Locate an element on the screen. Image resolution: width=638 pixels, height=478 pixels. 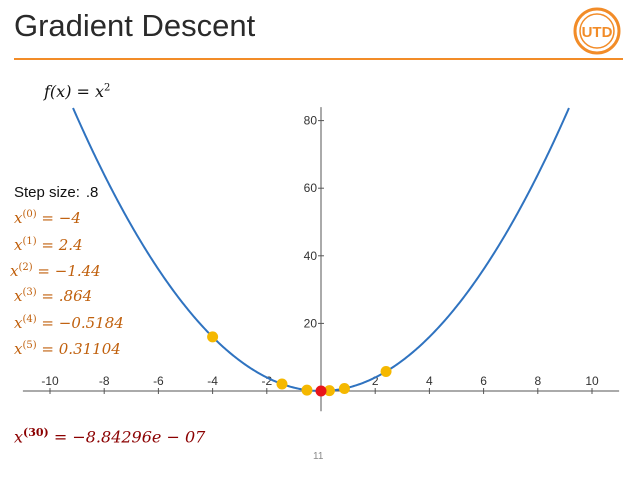
iteration-5: x(5) = 0.31104 is located at coordinates (67, 349).